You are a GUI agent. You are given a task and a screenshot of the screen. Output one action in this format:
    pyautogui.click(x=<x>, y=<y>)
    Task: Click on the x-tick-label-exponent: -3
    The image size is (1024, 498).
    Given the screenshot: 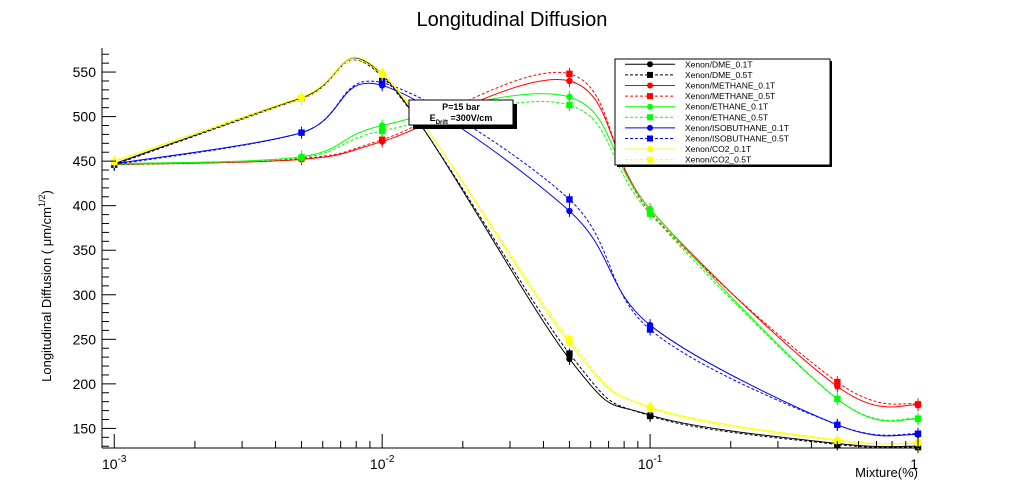 What is the action you would take?
    pyautogui.click(x=122, y=459)
    